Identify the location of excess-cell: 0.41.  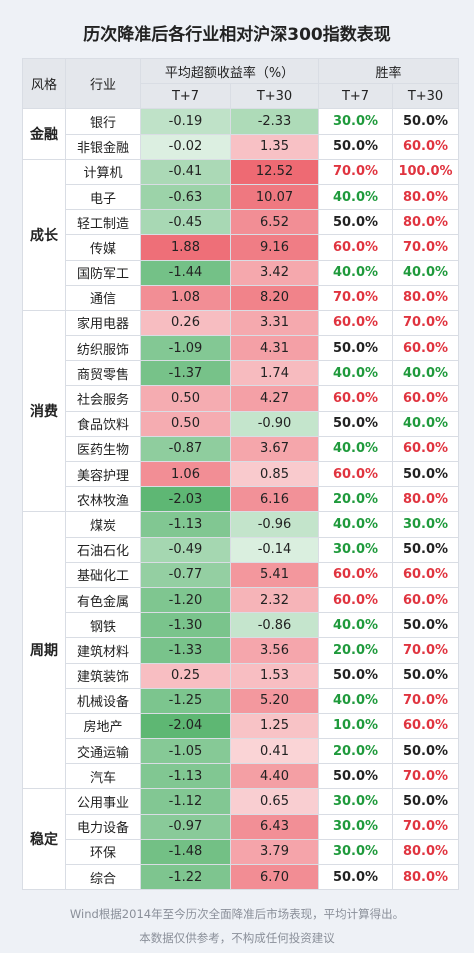
(274, 751).